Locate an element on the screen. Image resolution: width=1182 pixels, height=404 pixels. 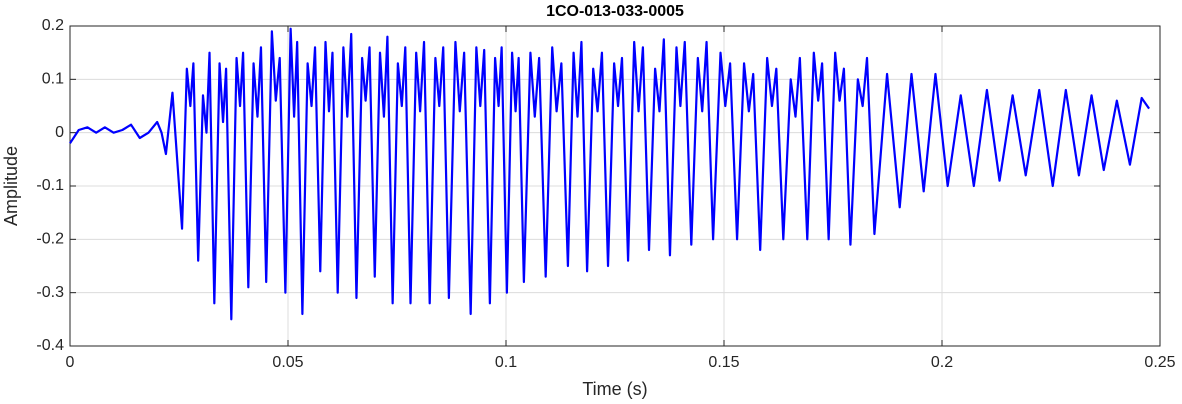
y-tick-label: -0.4 is located at coordinates (50, 345).